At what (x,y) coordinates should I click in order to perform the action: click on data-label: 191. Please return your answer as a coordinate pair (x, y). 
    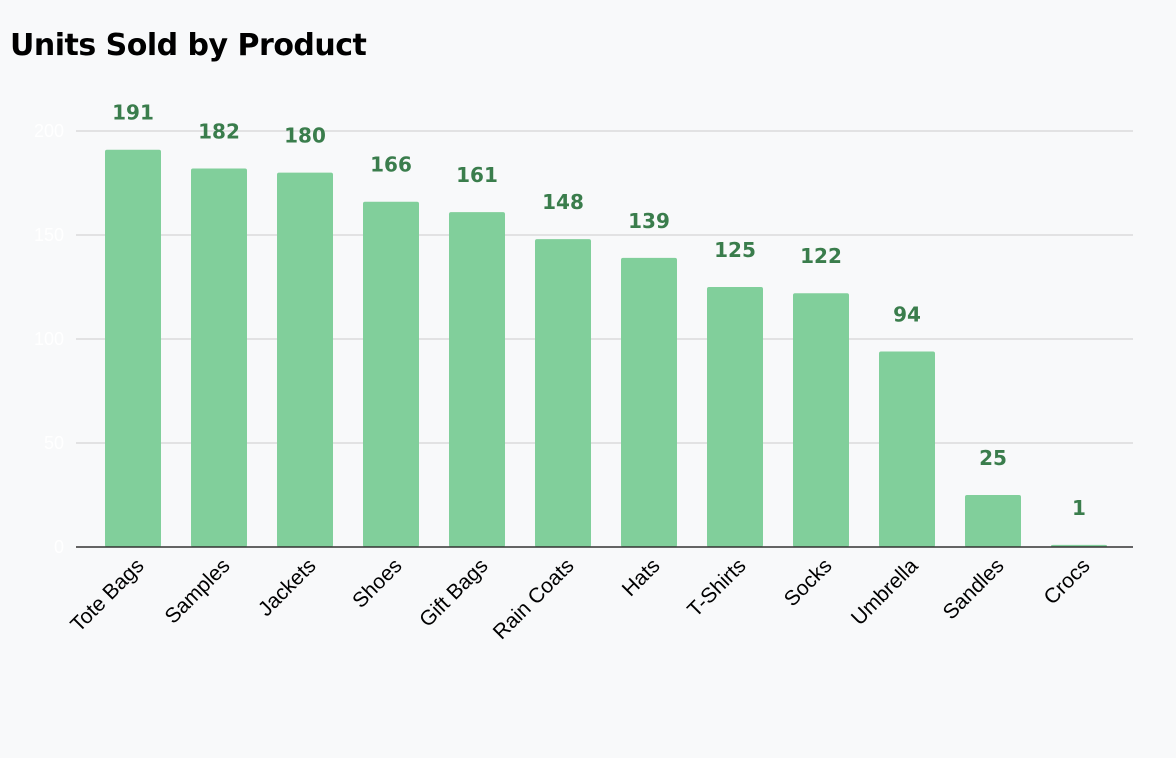
    Looking at the image, I should click on (133, 113).